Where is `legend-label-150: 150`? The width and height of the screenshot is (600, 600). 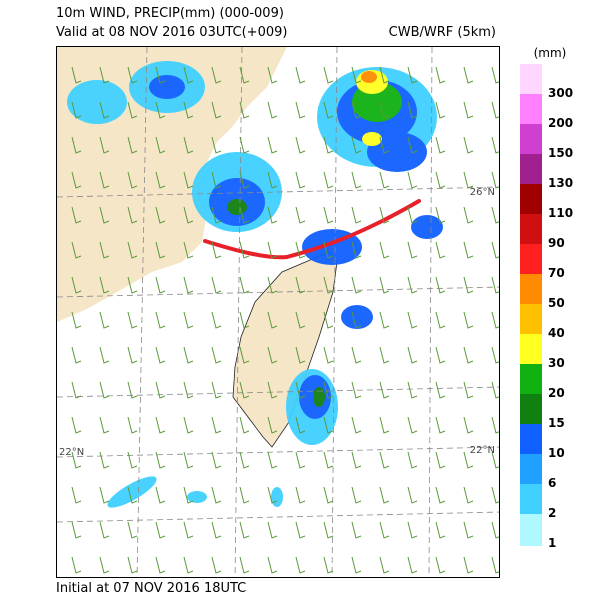 legend-label-150: 150 is located at coordinates (561, 153).